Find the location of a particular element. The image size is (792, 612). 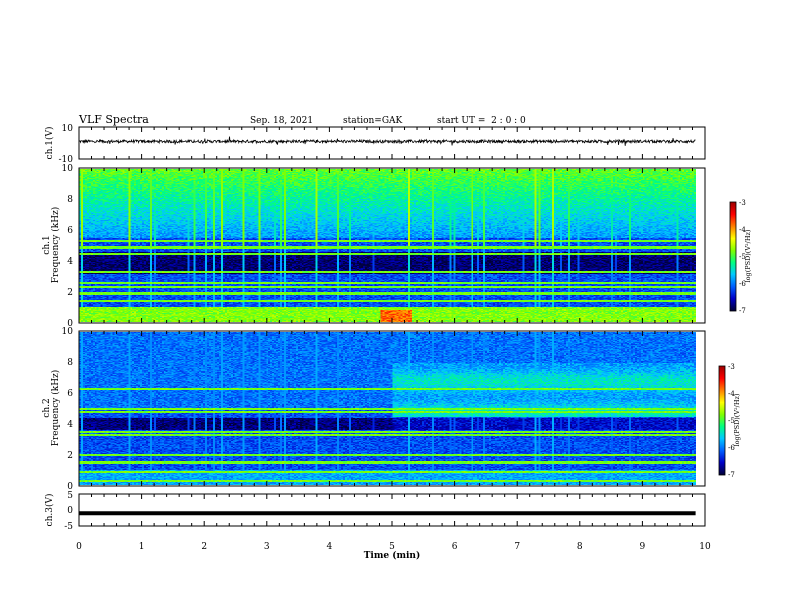

ch2-colorbar-frame is located at coordinates (722, 420).